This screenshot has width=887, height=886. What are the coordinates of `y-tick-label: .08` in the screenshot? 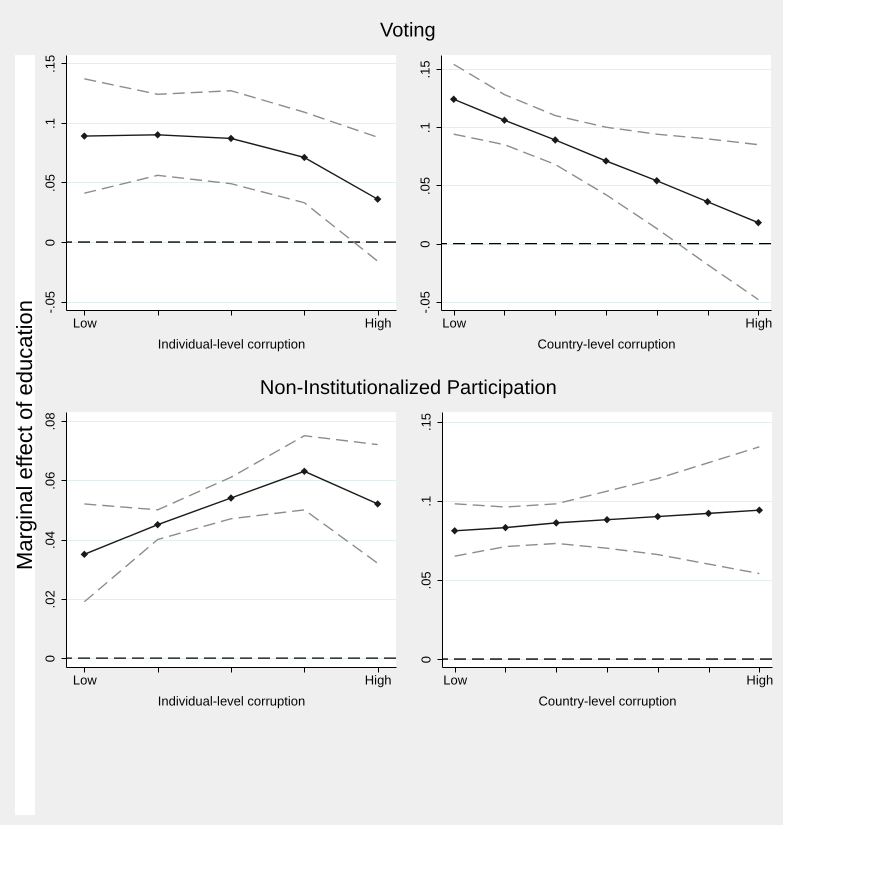 It's located at (50, 421).